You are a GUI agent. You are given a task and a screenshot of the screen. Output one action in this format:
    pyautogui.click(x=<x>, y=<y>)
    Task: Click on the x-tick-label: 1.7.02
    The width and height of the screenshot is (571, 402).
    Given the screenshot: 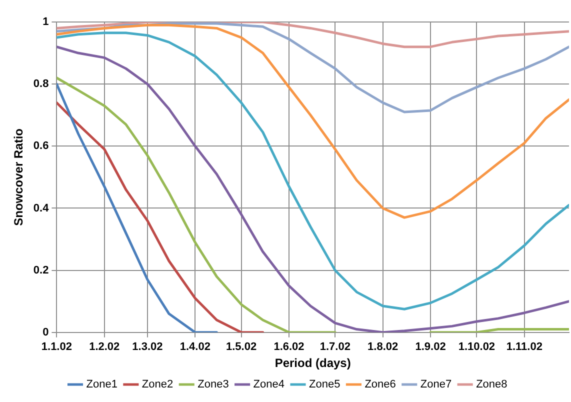 What is the action you would take?
    pyautogui.click(x=335, y=347)
    